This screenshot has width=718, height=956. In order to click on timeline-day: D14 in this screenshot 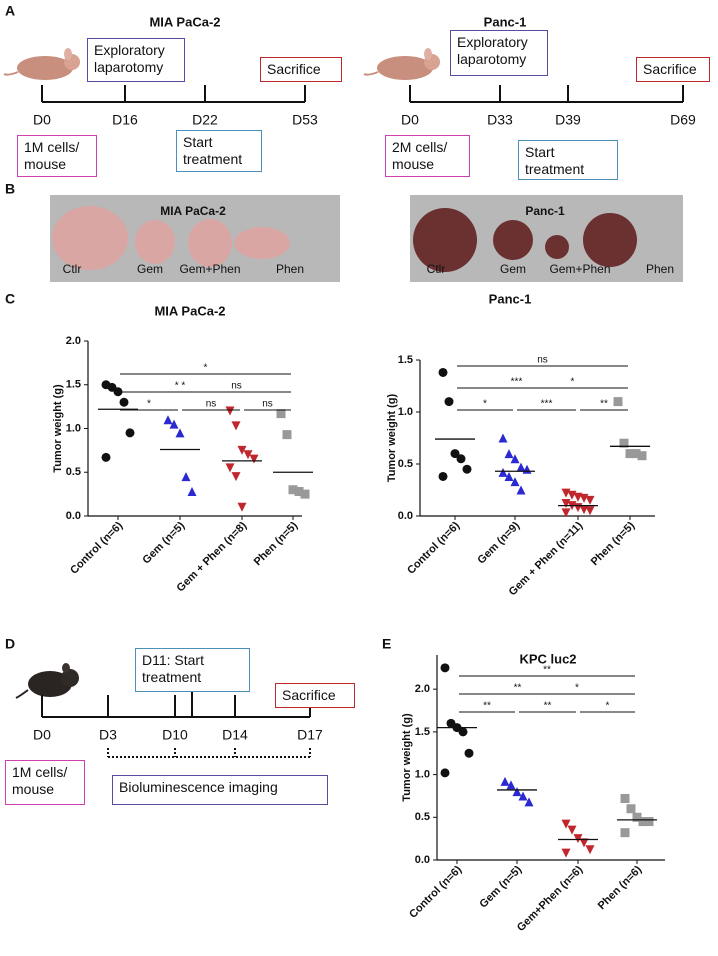, I will do `click(235, 735)`.